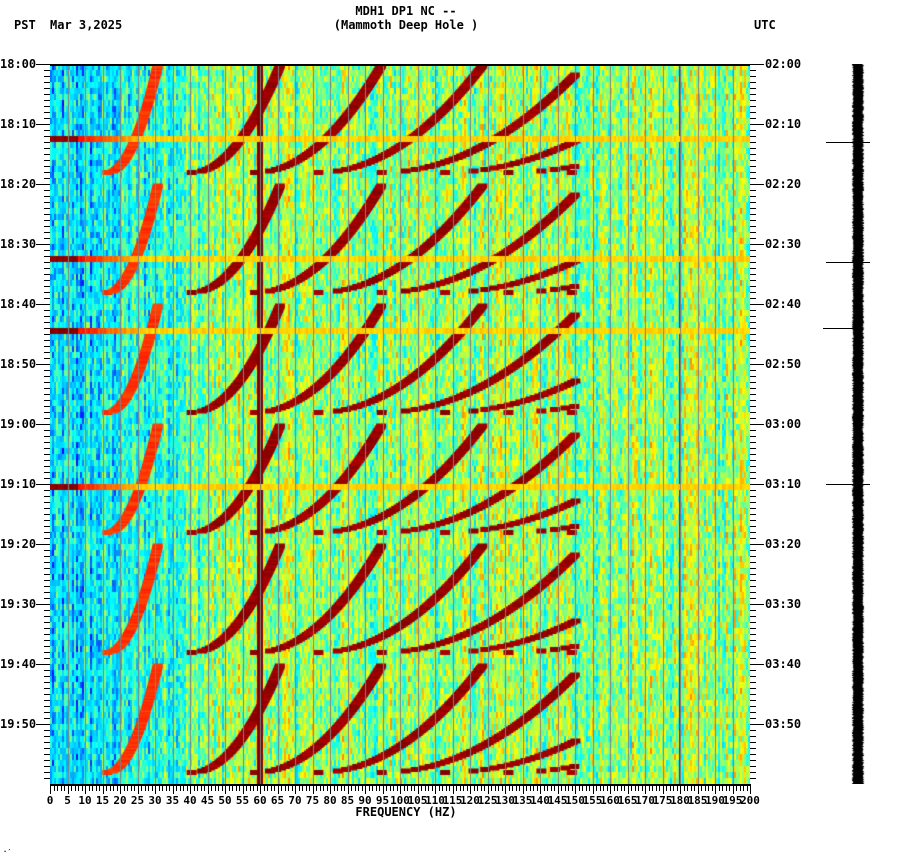  What do you see at coordinates (18, 724) in the screenshot?
I see `y-tick-label-left: 19:50` at bounding box center [18, 724].